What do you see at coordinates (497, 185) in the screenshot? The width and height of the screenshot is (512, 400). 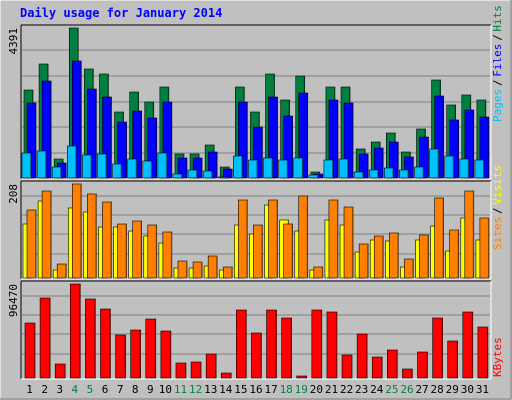 I see `legend-visits: Visits` at bounding box center [497, 185].